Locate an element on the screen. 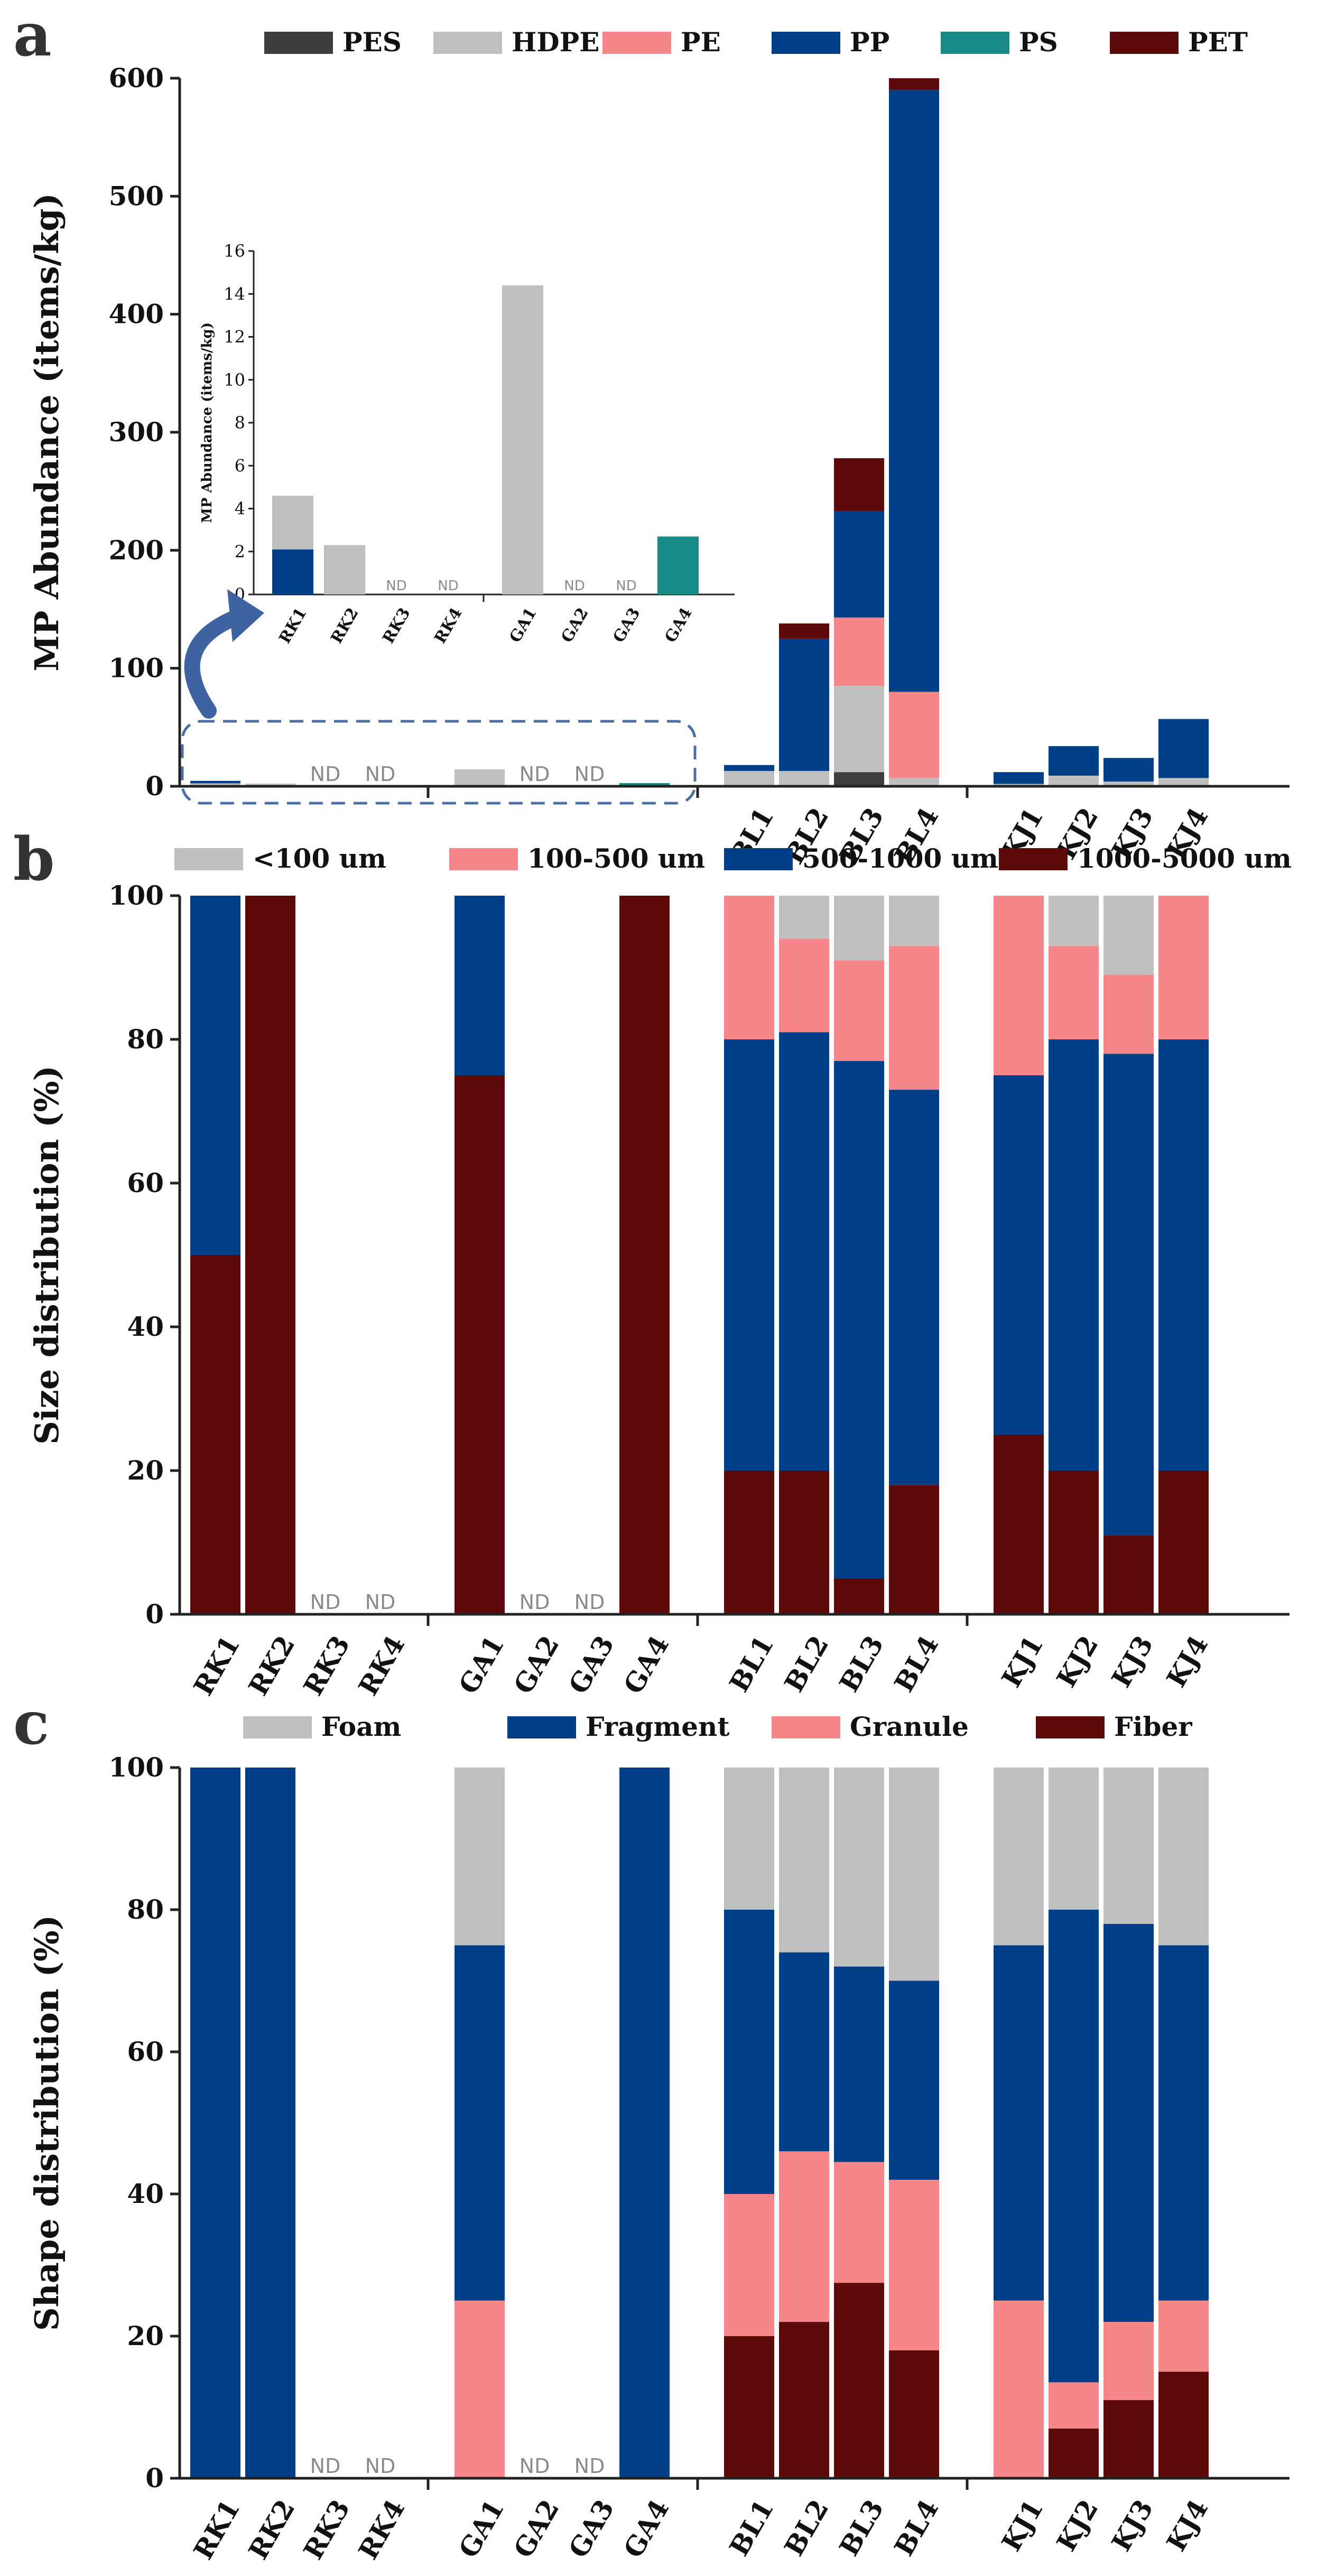  inset-y-tick-label-6: 6 is located at coordinates (240, 465).